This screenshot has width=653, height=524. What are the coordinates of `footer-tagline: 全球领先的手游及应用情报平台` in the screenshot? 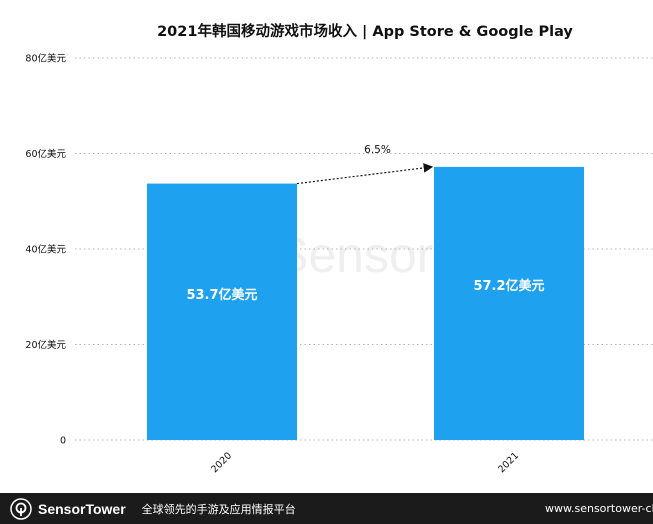 It's located at (218, 509).